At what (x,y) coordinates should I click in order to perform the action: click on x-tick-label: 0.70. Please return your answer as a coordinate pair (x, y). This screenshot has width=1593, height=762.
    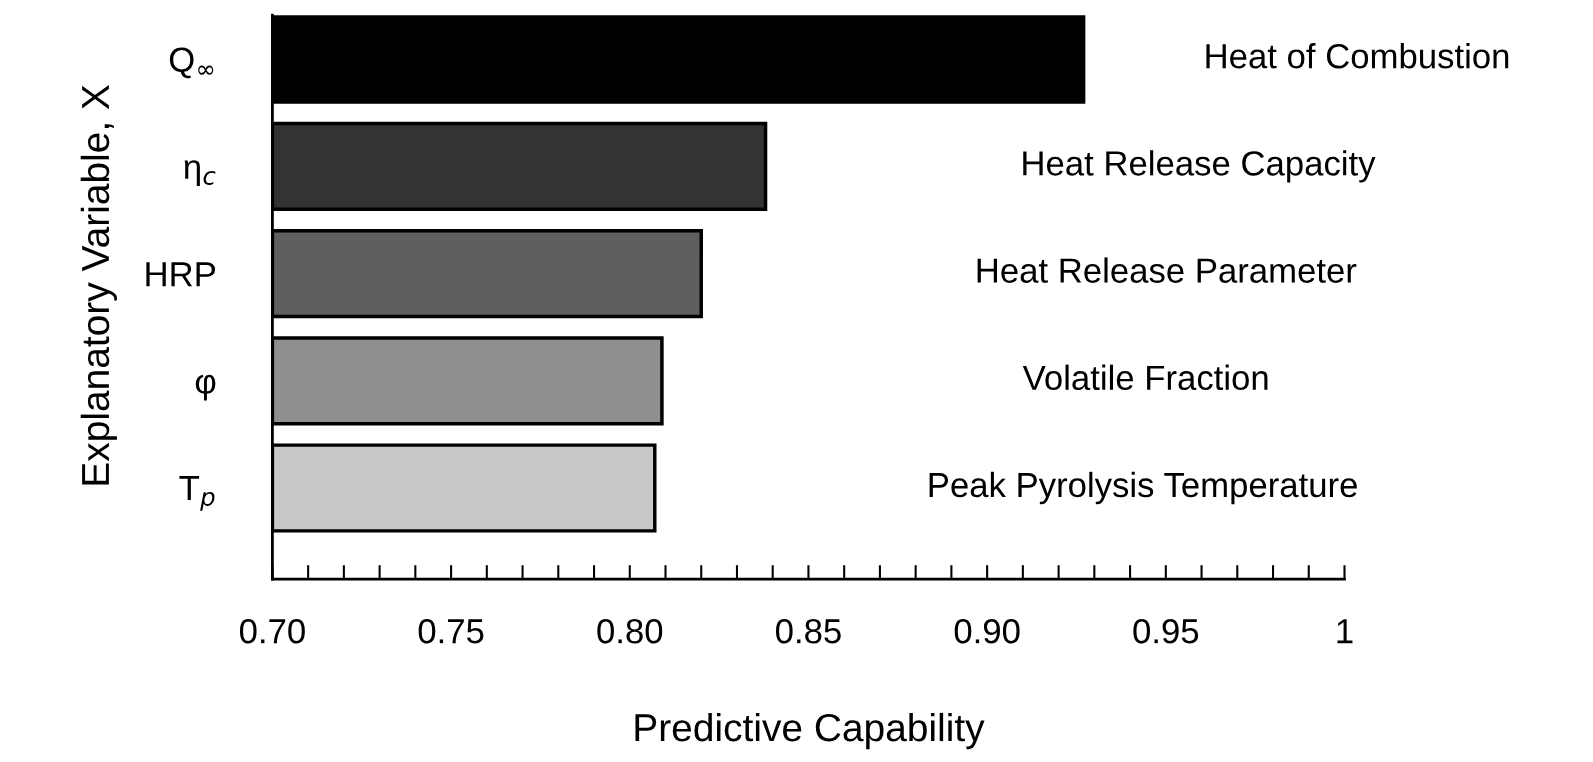
    Looking at the image, I should click on (272, 631).